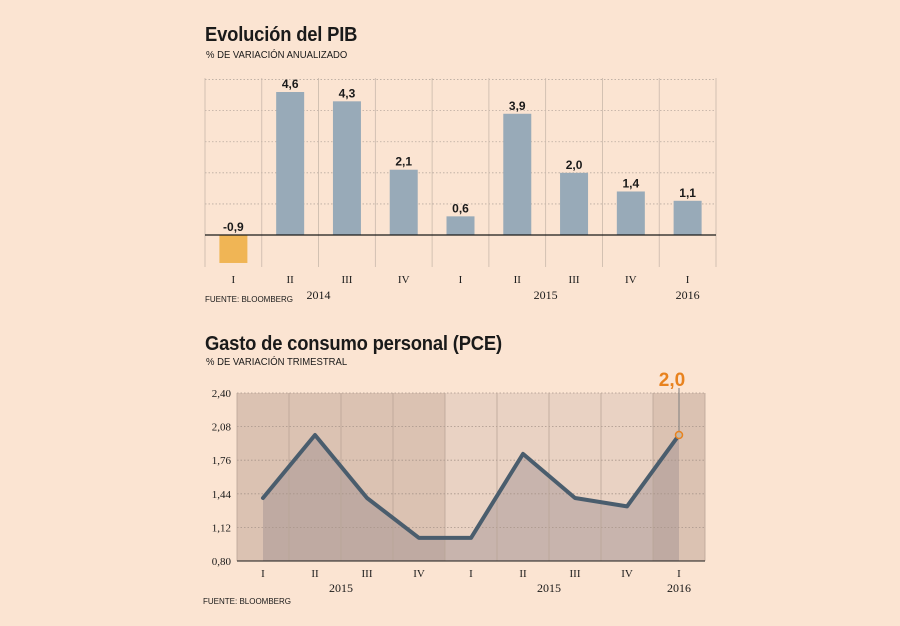 The width and height of the screenshot is (900, 626). Describe the element at coordinates (679, 435) in the screenshot. I see `pce-highlight-marker` at that location.